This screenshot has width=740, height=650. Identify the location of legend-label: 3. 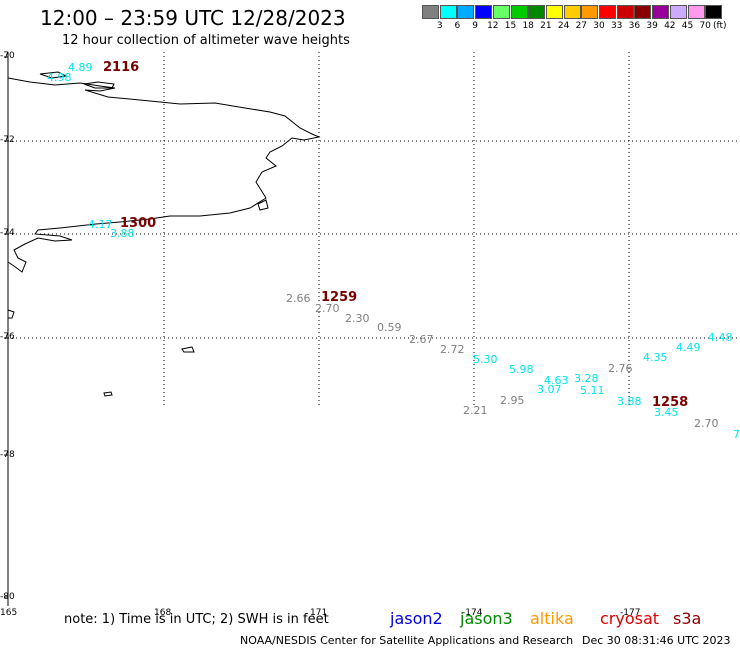
(439, 26).